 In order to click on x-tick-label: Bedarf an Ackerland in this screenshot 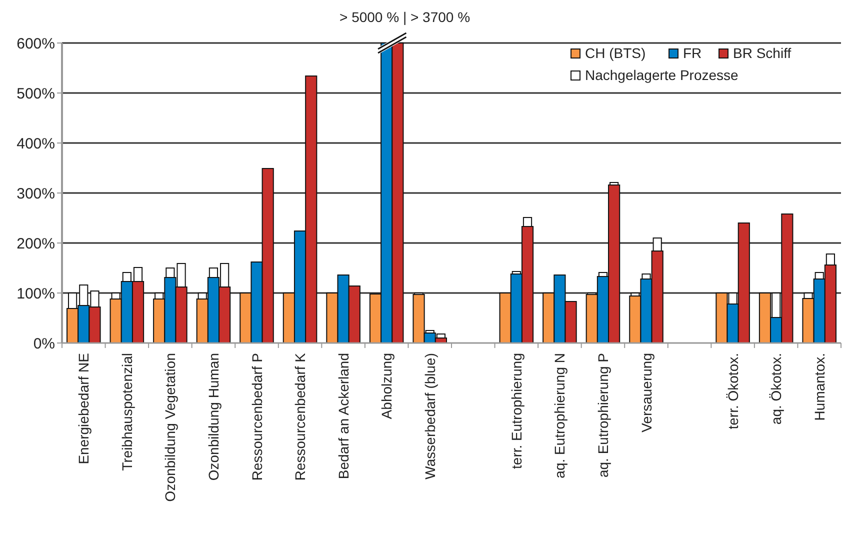, I will do `click(343, 416)`.